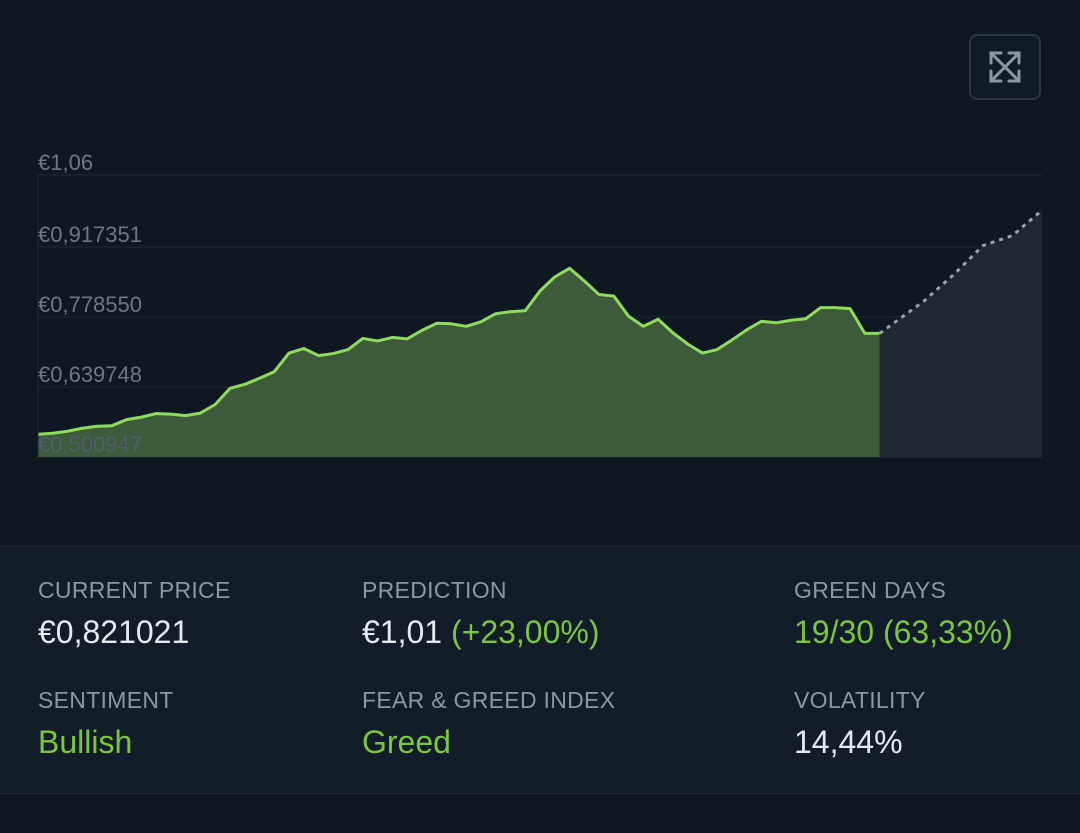 Image resolution: width=1080 pixels, height=833 pixels. I want to click on stat-label: FEAR & GREED INDEX, so click(489, 700).